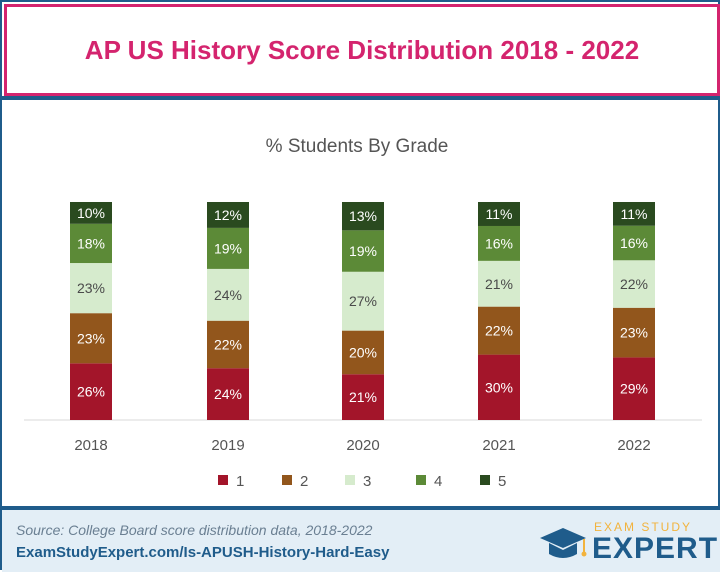 The height and width of the screenshot is (572, 720). I want to click on legend-label: 2, so click(304, 481).